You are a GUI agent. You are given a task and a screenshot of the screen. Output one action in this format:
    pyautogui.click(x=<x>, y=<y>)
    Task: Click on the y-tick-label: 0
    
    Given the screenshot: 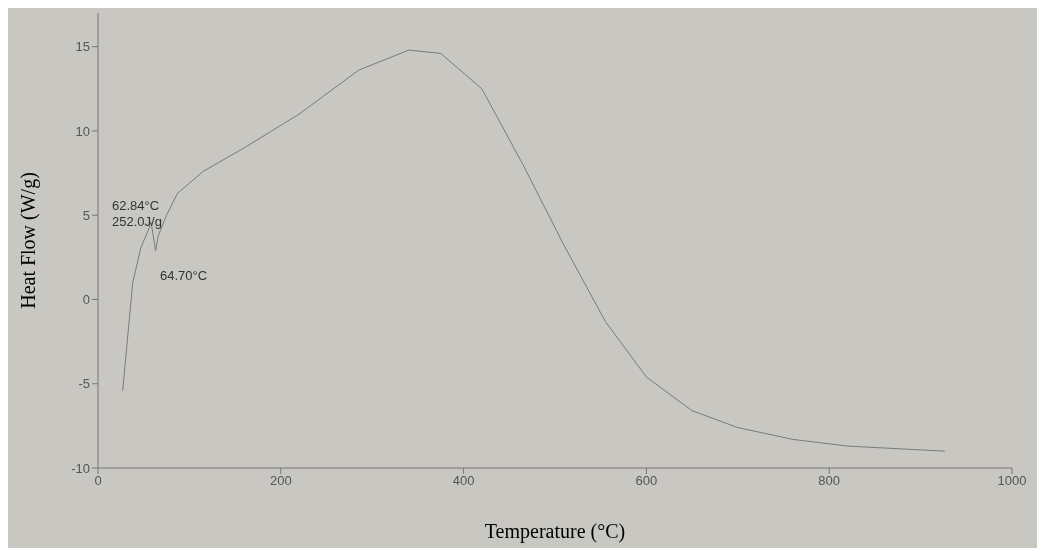 What is the action you would take?
    pyautogui.click(x=86, y=300)
    